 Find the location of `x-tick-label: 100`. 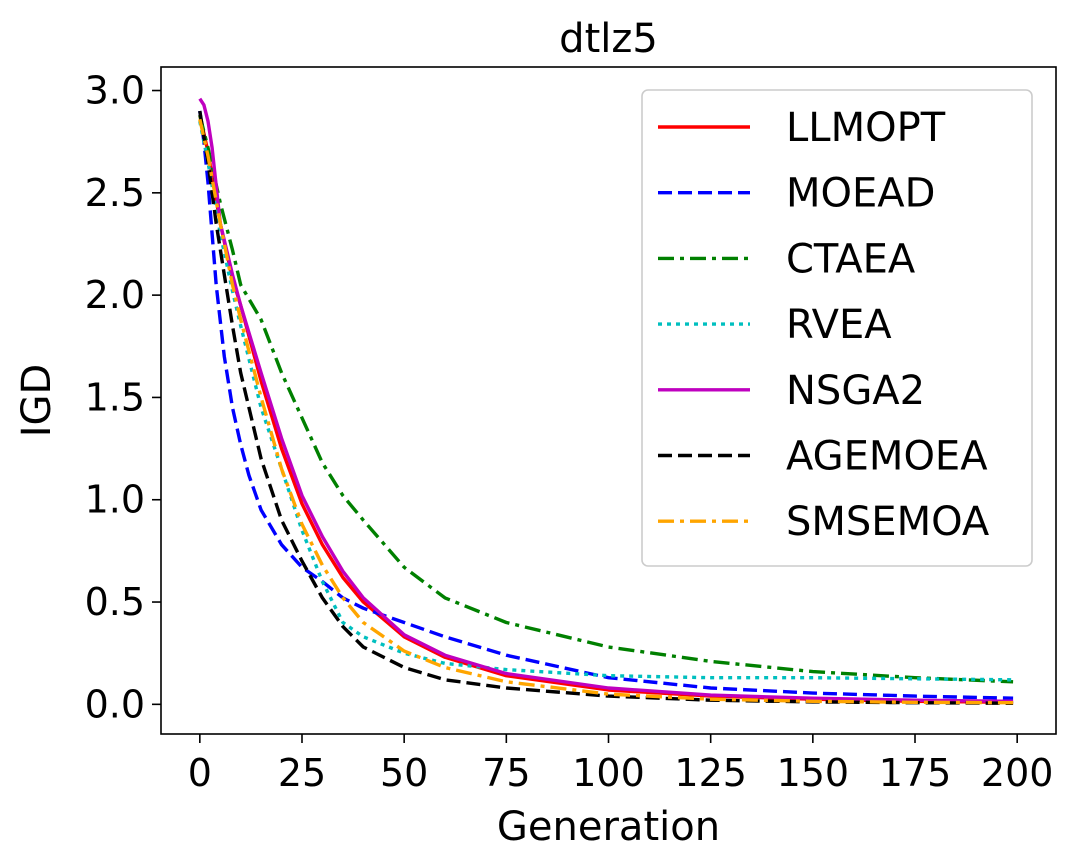

x-tick-label: 100 is located at coordinates (608, 773).